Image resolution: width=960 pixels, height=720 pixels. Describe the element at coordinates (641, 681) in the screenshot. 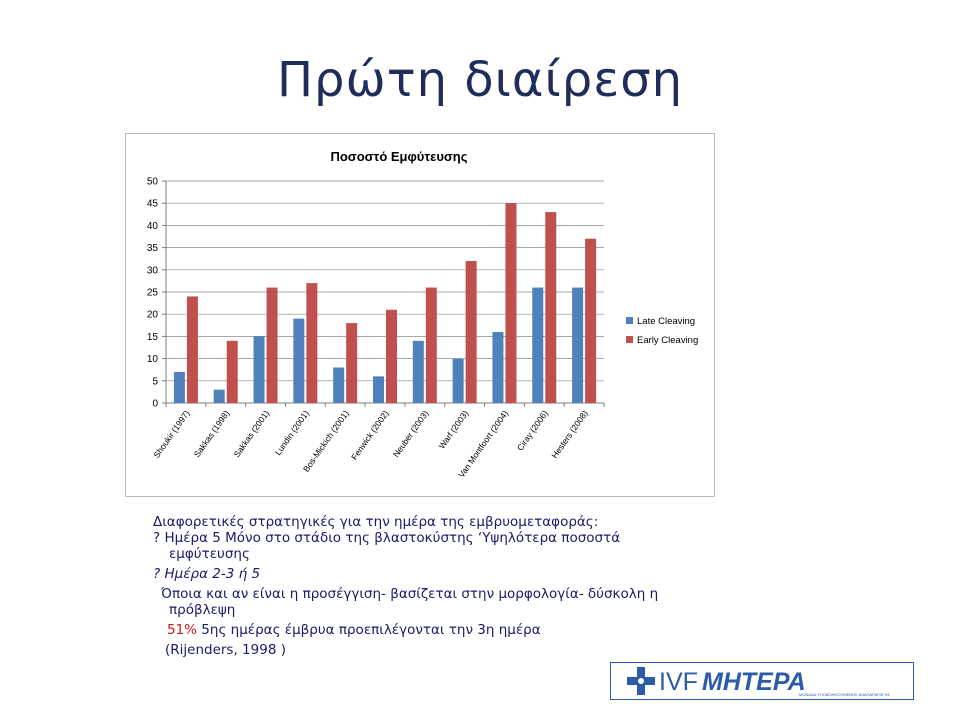

I see `cross-icon` at that location.